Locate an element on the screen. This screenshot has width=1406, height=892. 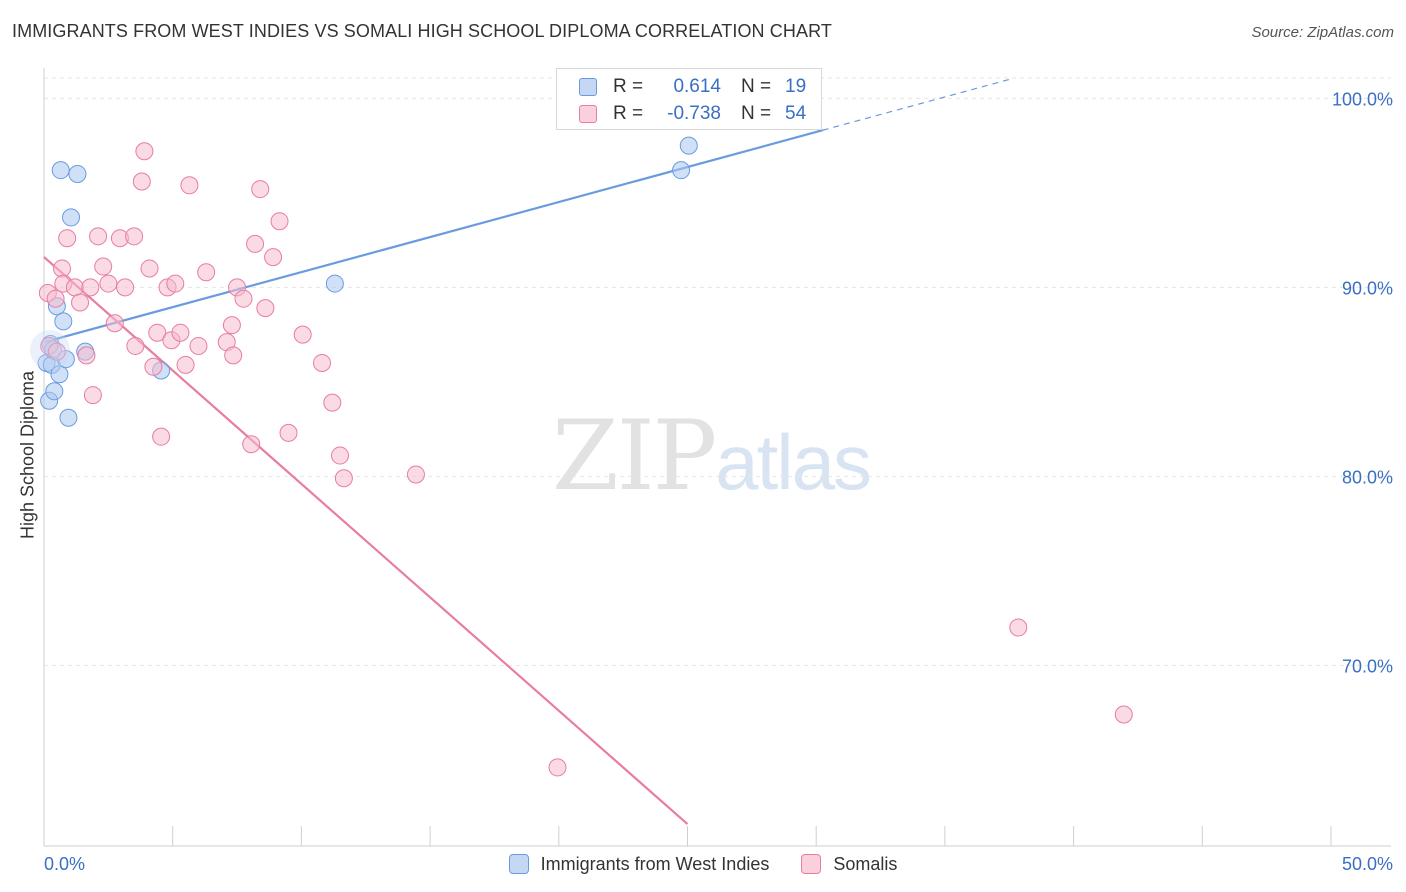
point-cluster is located at coordinates (50, 350).